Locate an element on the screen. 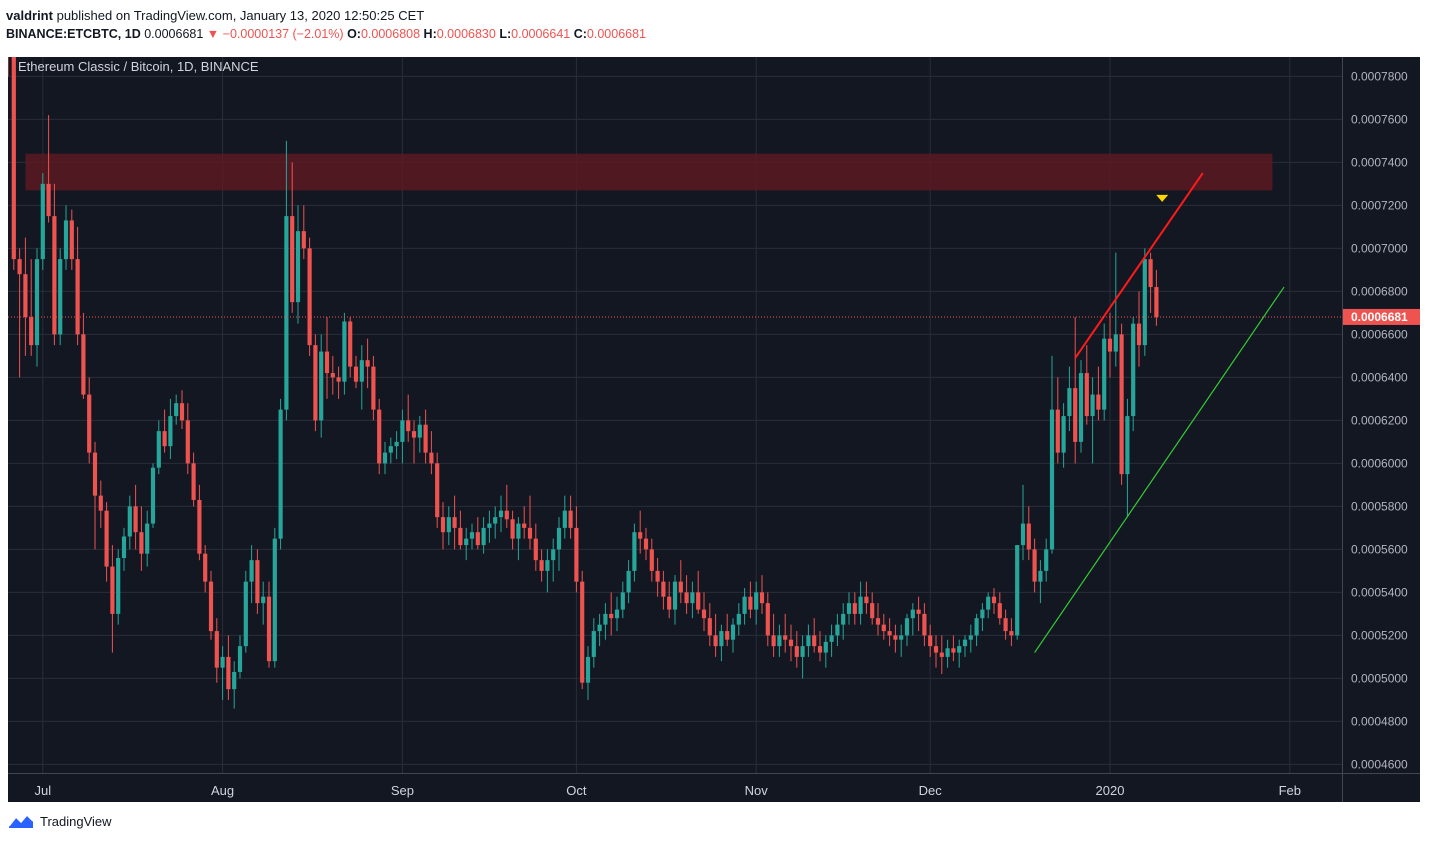  tradingview-logo-icon is located at coordinates (21, 821).